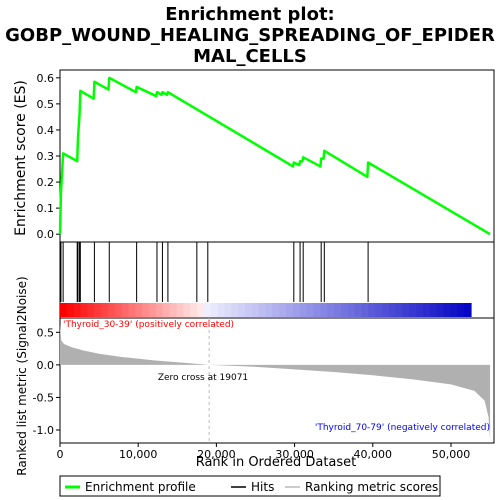 The width and height of the screenshot is (500, 500). Describe the element at coordinates (140, 487) in the screenshot. I see `legend-enrichment-label: Enrichment profile` at that location.